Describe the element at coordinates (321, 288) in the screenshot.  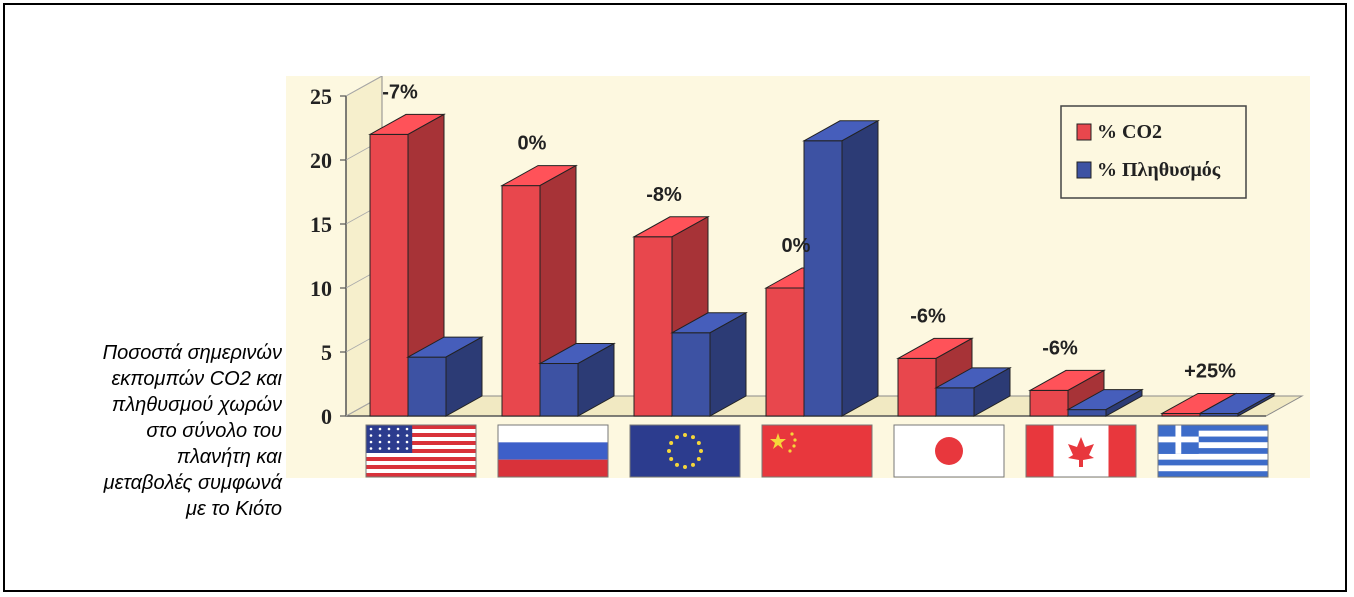
I see `y-tick-label: 10` at that location.